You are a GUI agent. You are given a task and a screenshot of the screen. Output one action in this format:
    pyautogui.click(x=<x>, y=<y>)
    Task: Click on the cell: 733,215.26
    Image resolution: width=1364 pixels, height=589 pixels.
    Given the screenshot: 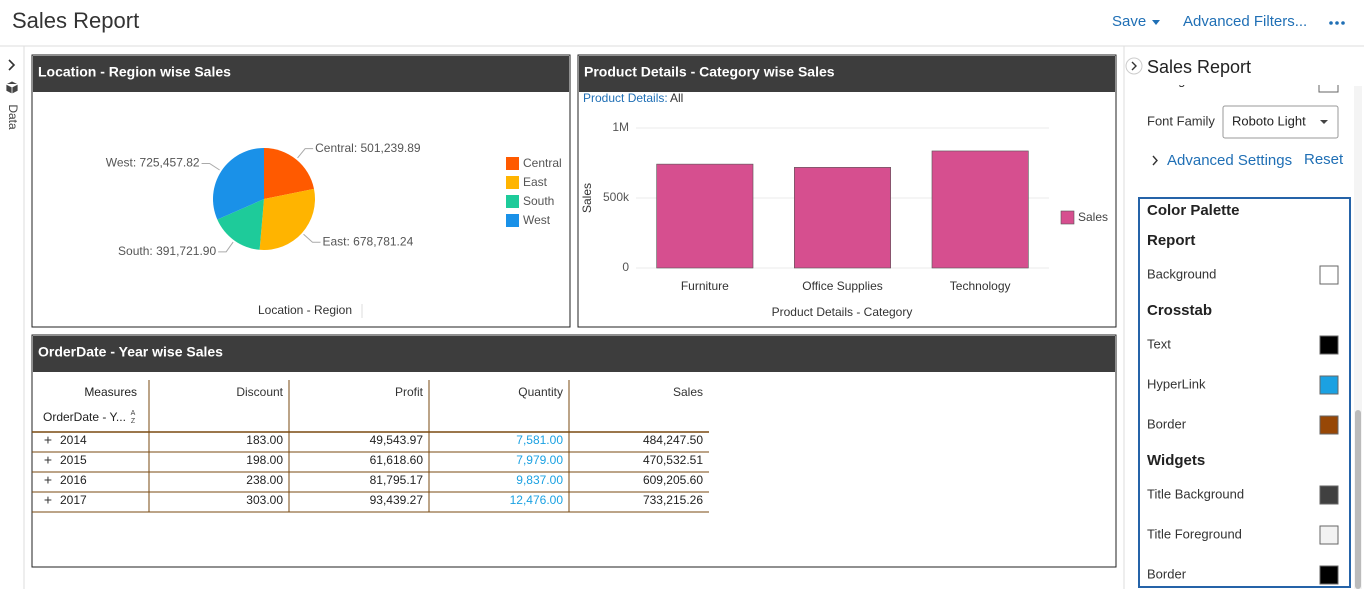 What is the action you would take?
    pyautogui.click(x=673, y=500)
    